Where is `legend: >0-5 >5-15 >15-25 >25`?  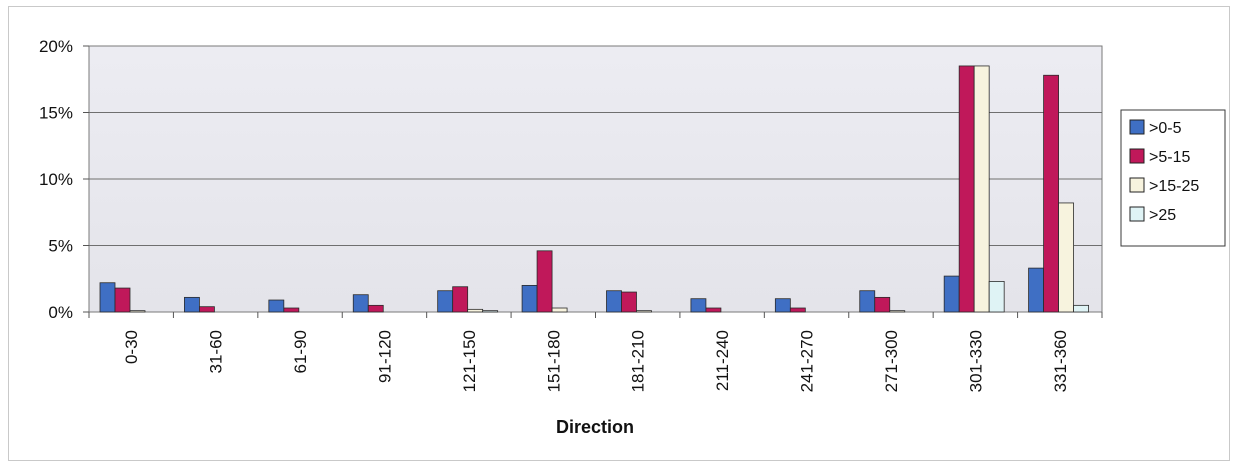 legend: >0-5 >5-15 >15-25 >25 is located at coordinates (1173, 178).